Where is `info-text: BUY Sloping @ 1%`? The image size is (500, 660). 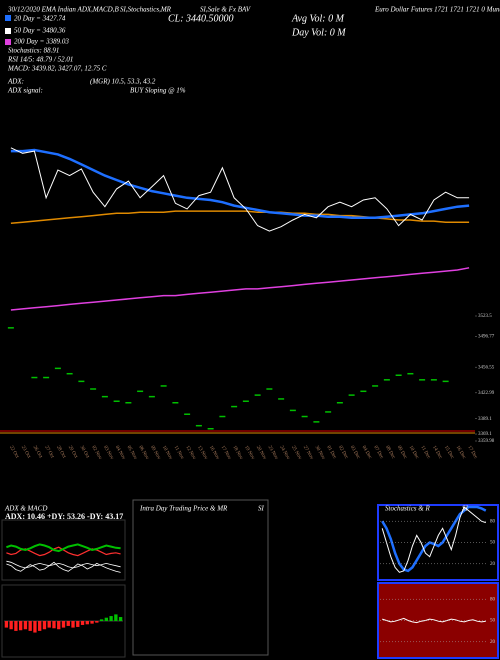 info-text: BUY Sloping @ 1% is located at coordinates (158, 91).